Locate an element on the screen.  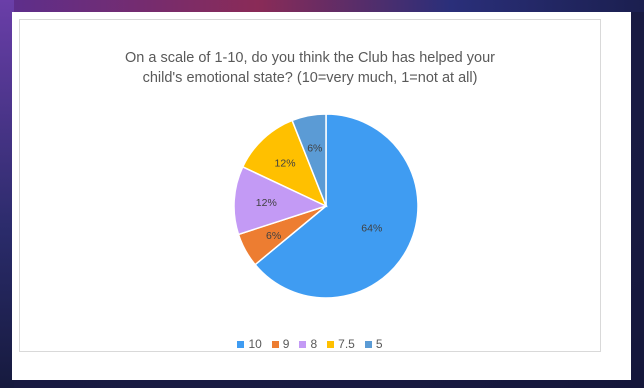
legend-item-5: 5 is located at coordinates (373, 344).